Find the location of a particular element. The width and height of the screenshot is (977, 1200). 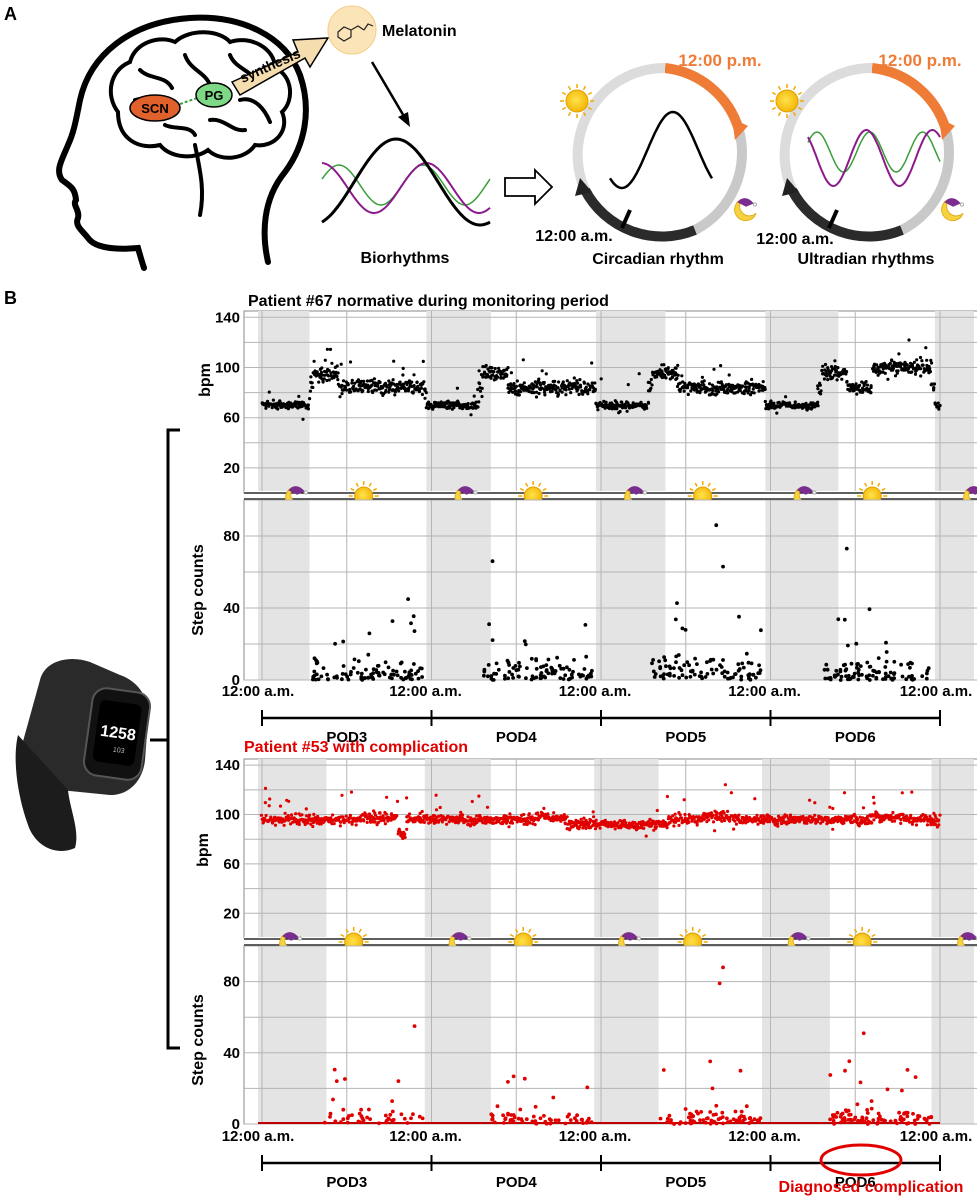

moon-nightcap-pom is located at coordinates (469, 938).